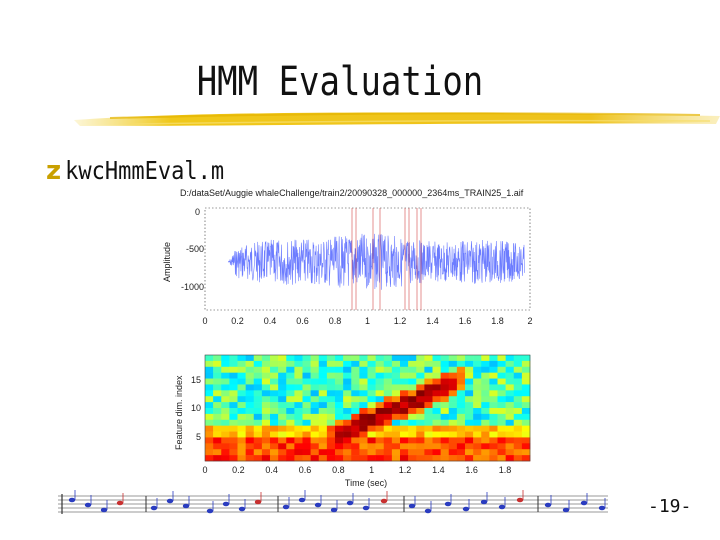  I want to click on spectrogram-xlabel: Time (sec), so click(366, 483).